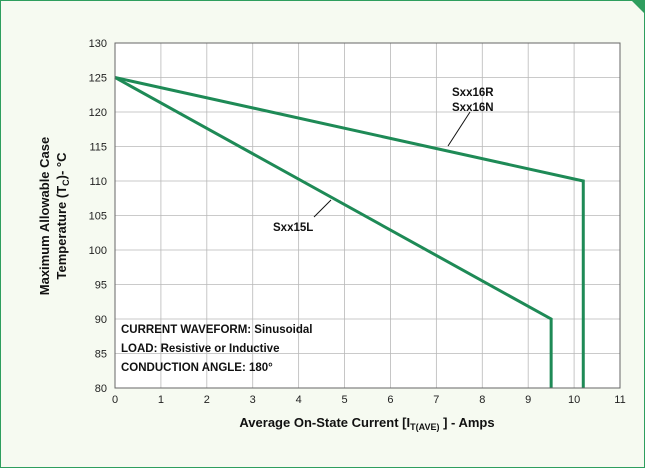 This screenshot has width=645, height=468. Describe the element at coordinates (98, 148) in the screenshot. I see `y-tick-label: 115` at that location.